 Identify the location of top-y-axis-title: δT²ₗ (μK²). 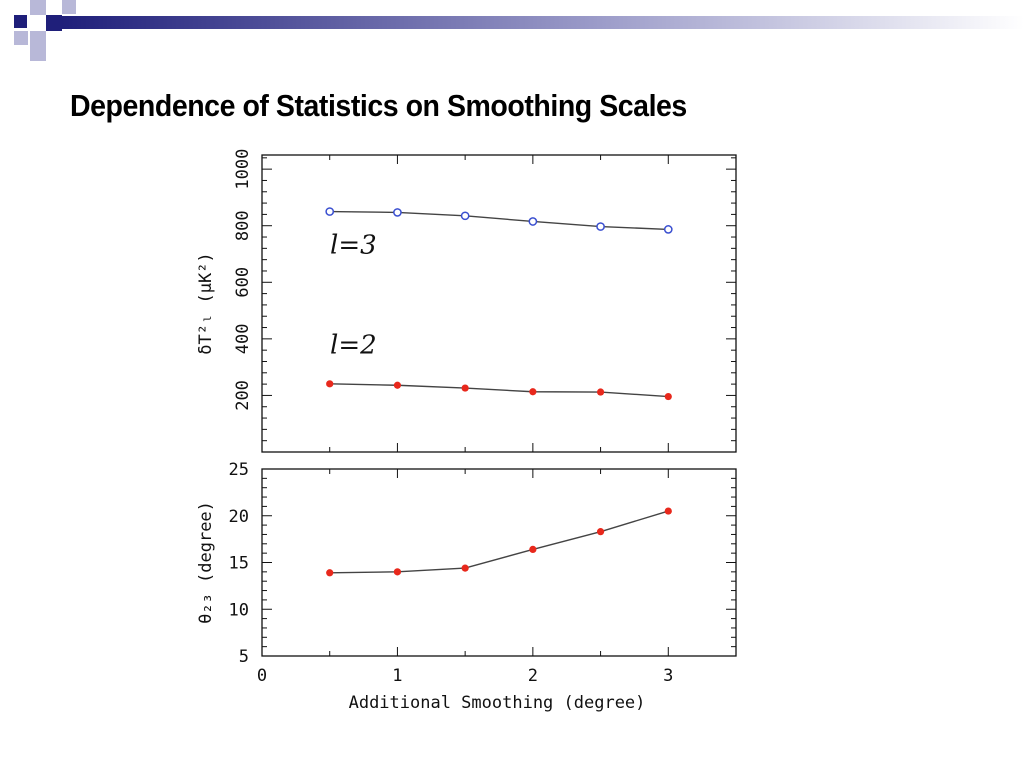
(206, 303).